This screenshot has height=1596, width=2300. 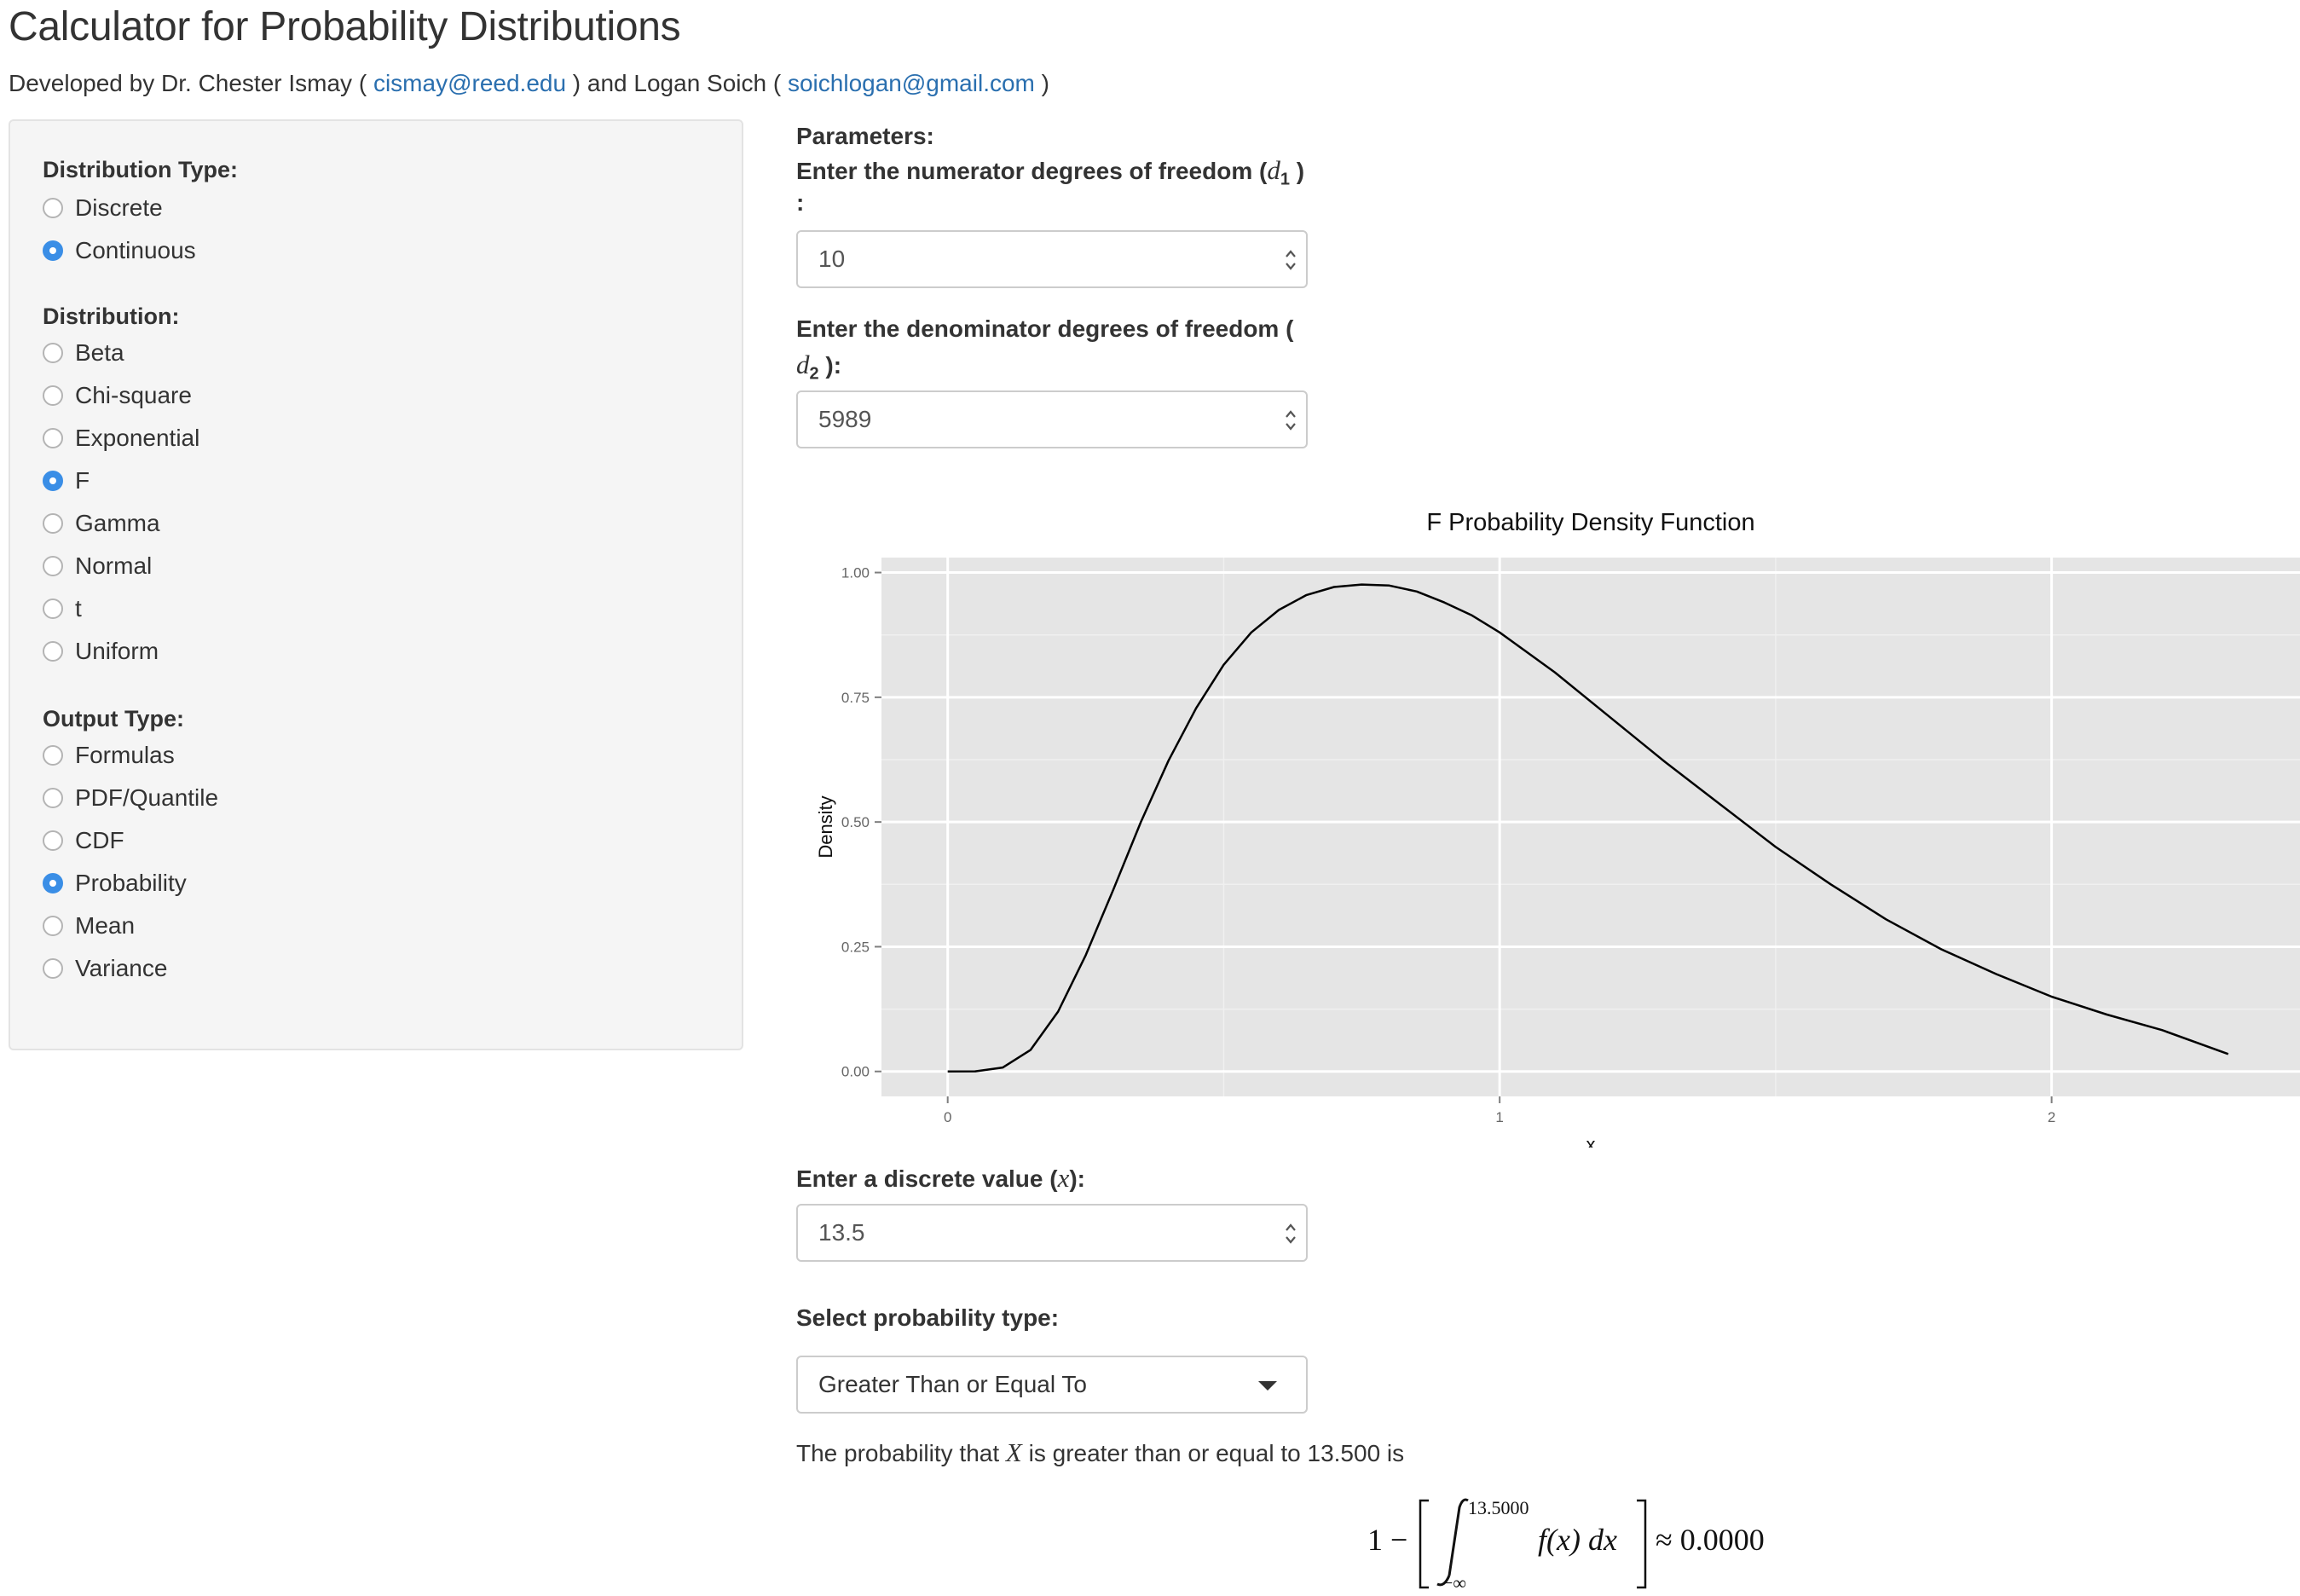 I want to click on radio-label: Normal, so click(x=114, y=565).